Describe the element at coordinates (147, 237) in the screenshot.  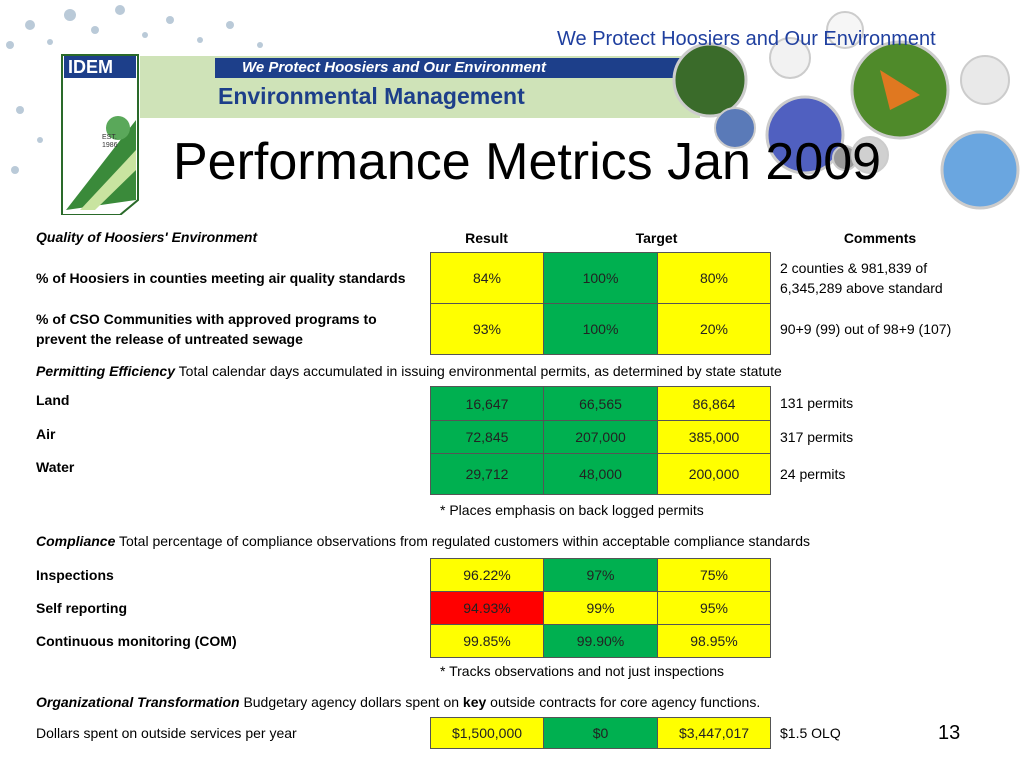
I see `section-label: Quality of Hoosiers' Environment` at that location.